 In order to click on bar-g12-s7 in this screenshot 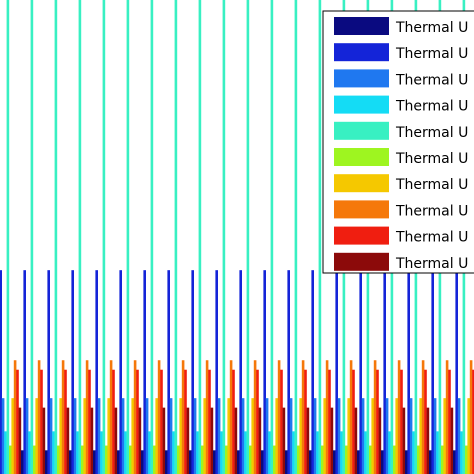, I will do `click(276, 436)`.